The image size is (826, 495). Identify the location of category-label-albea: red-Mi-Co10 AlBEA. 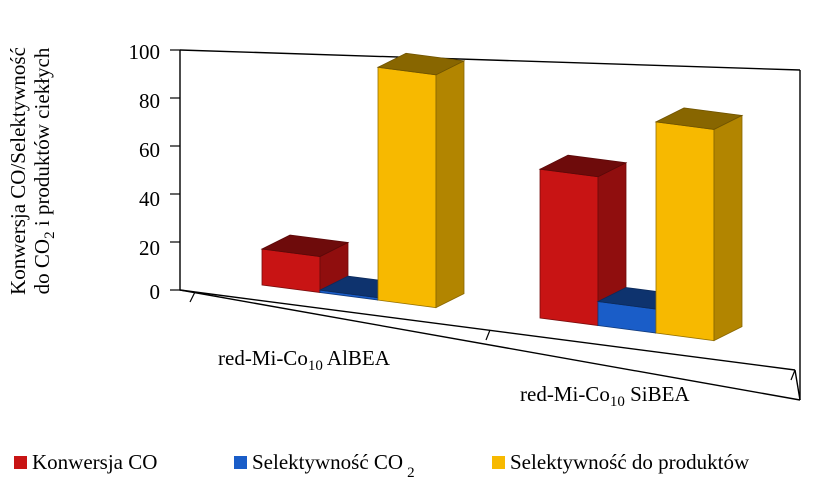
(304, 360).